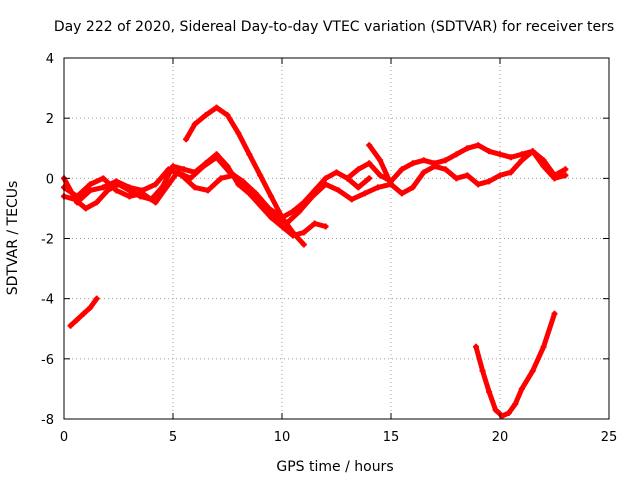 The height and width of the screenshot is (480, 640). What do you see at coordinates (467, 169) in the screenshot?
I see `series-track-f` at bounding box center [467, 169].